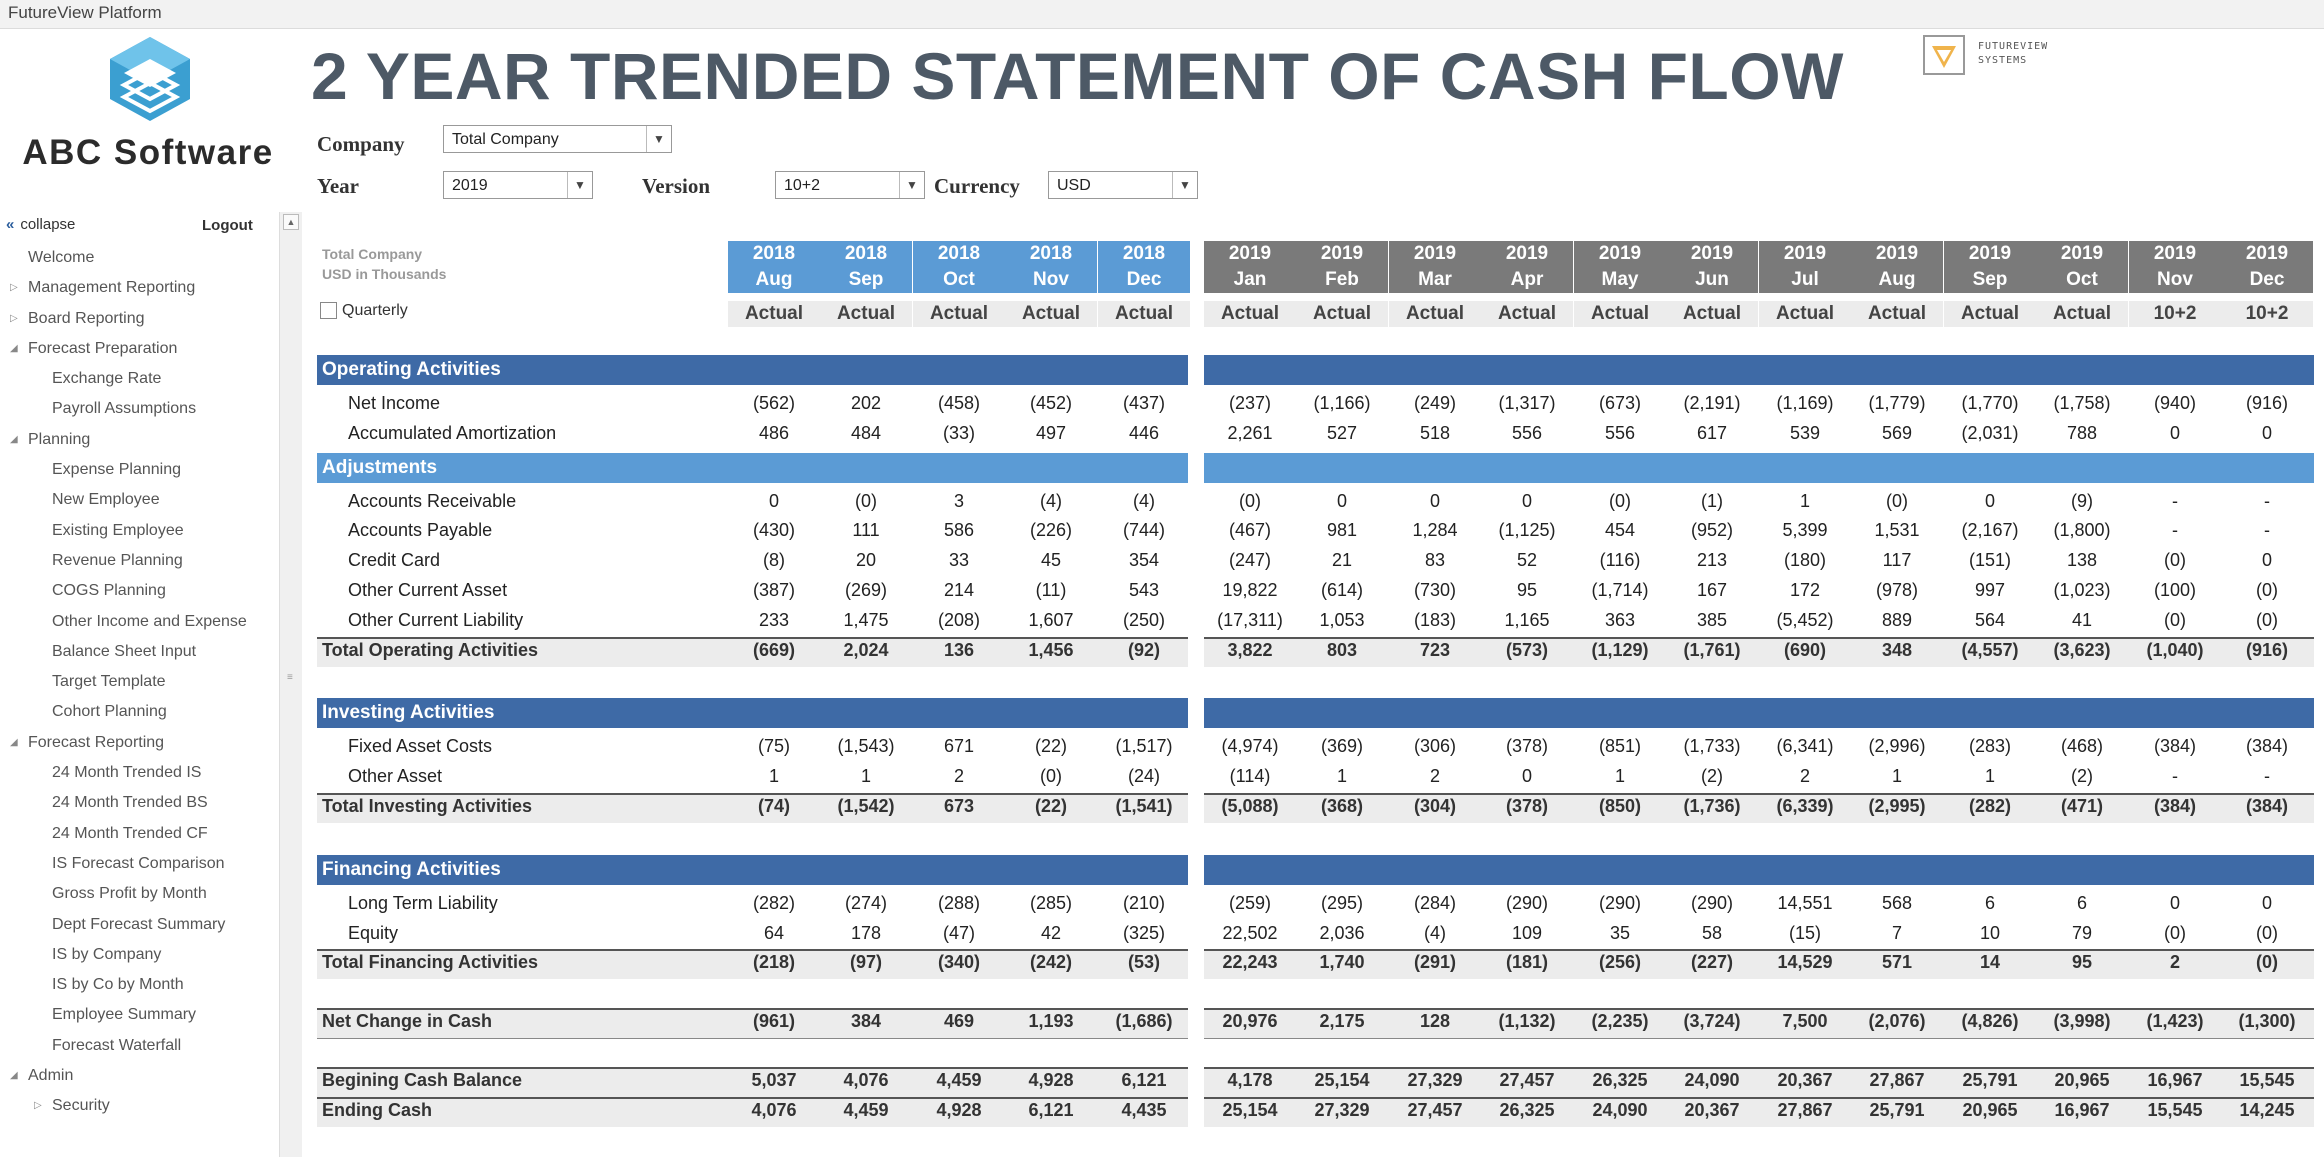  I want to click on quarterly-checkbox, so click(328, 310).